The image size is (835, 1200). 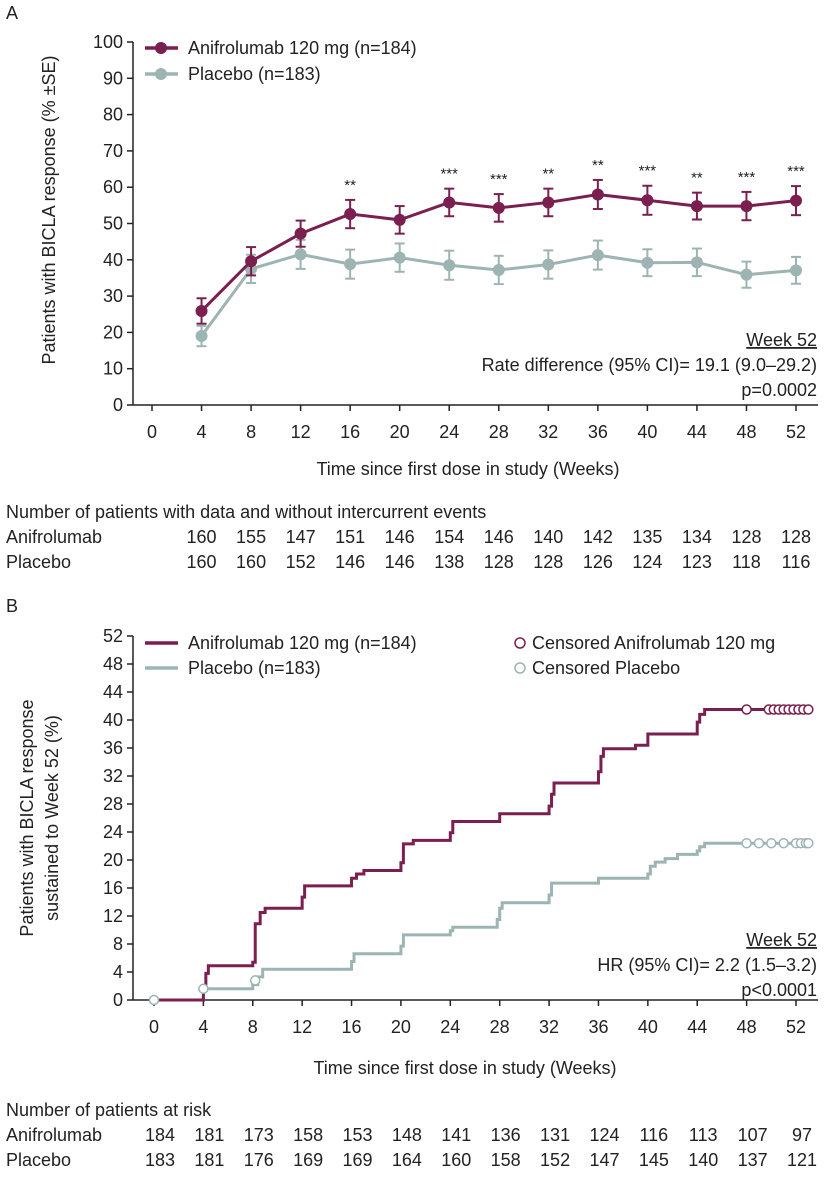 I want to click on table-b-cell: 148, so click(x=407, y=1135).